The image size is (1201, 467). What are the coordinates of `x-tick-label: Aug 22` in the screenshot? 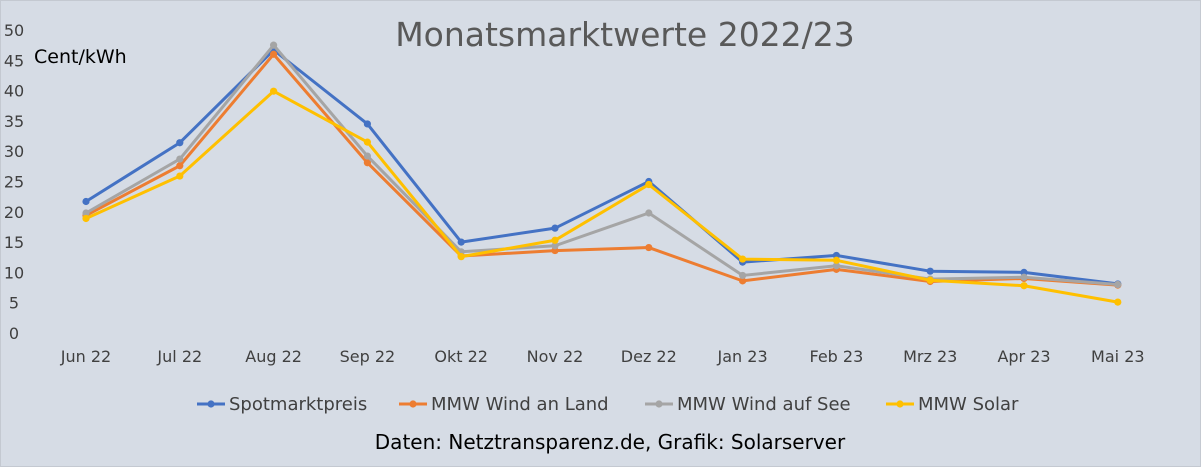 It's located at (273, 356).